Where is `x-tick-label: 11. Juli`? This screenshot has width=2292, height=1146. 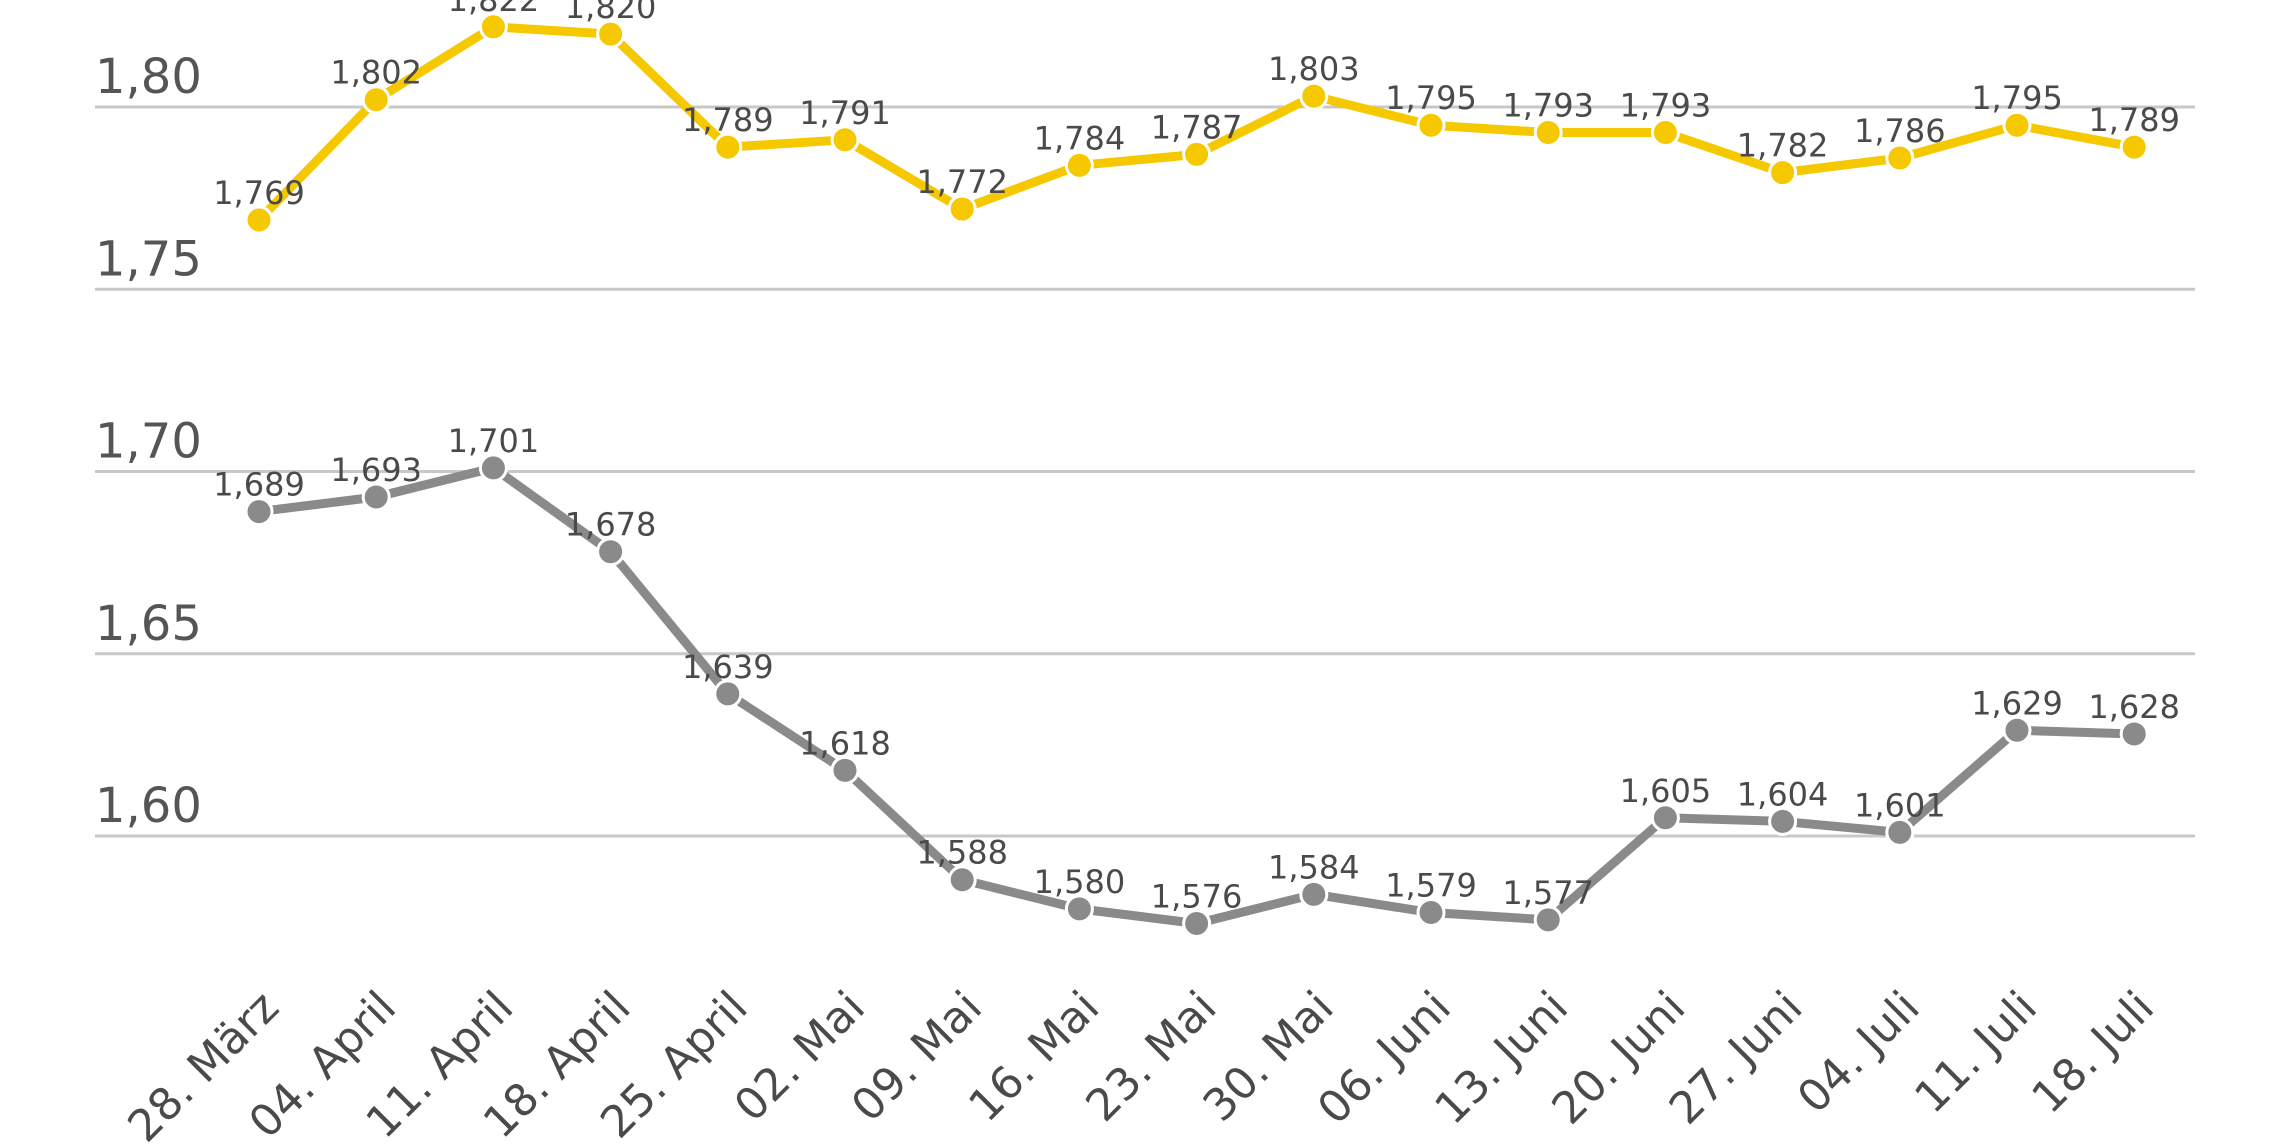
x-tick-label: 11. Juli is located at coordinates (1976, 1053).